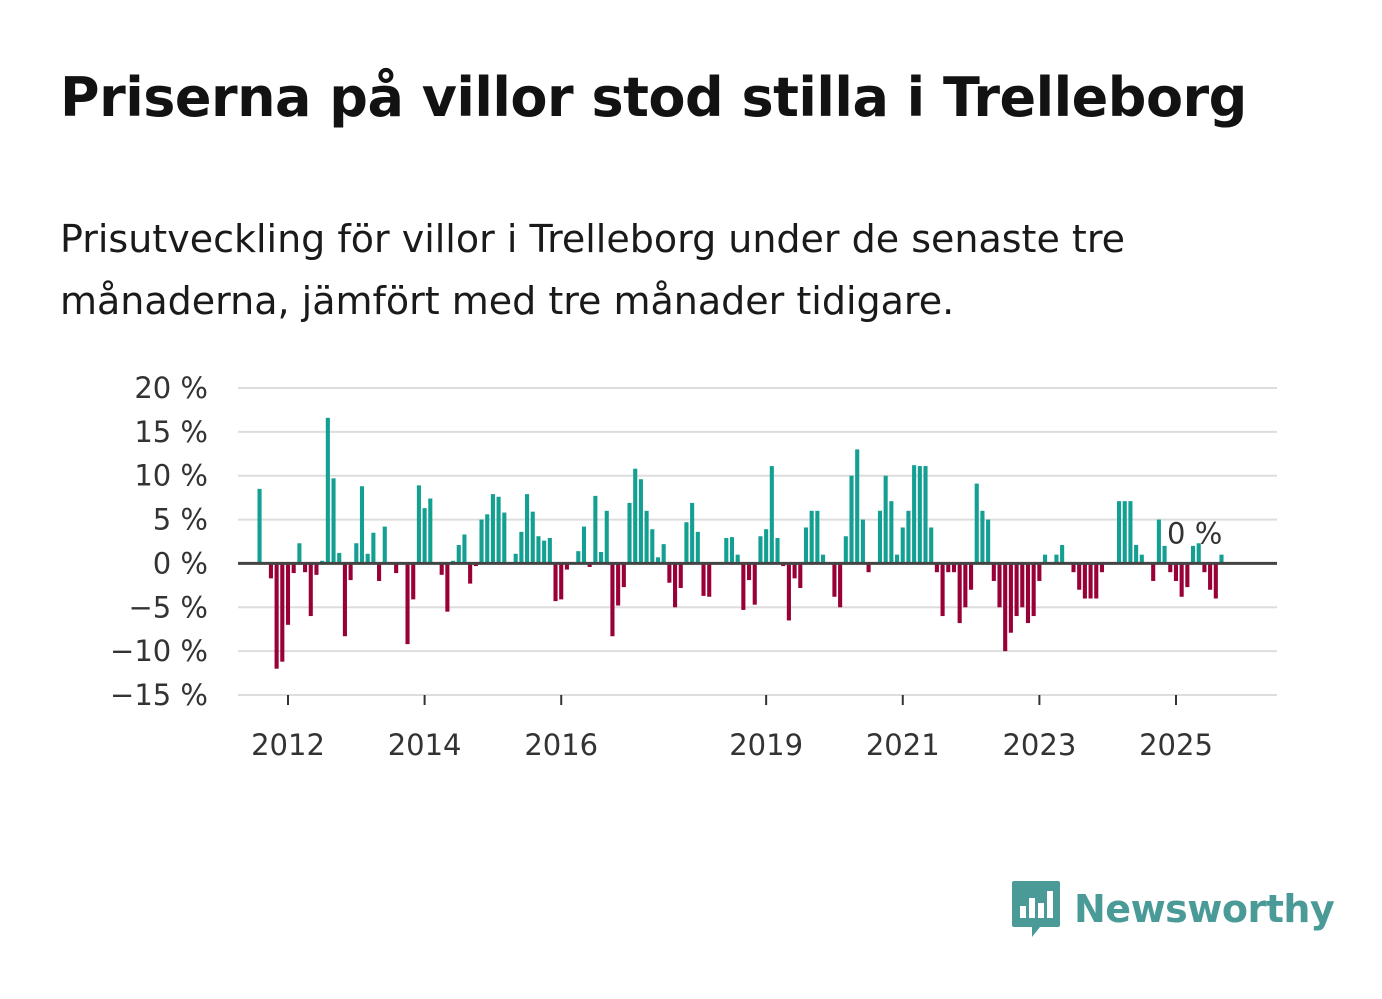 The image size is (1382, 999). I want to click on x-tick-label: 2016, so click(561, 745).